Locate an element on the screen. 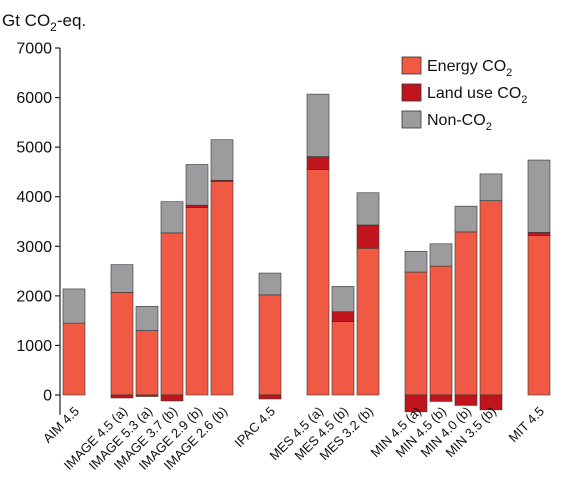 Image resolution: width=569 pixels, height=502 pixels. legend: Energy CO2 Land use CO2 Non-CO2 is located at coordinates (464, 94).